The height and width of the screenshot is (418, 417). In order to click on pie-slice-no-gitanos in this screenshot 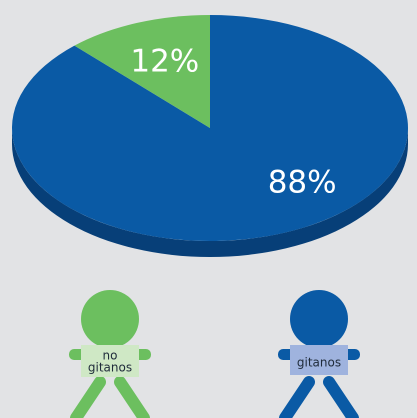, I will do `click(142, 71)`.